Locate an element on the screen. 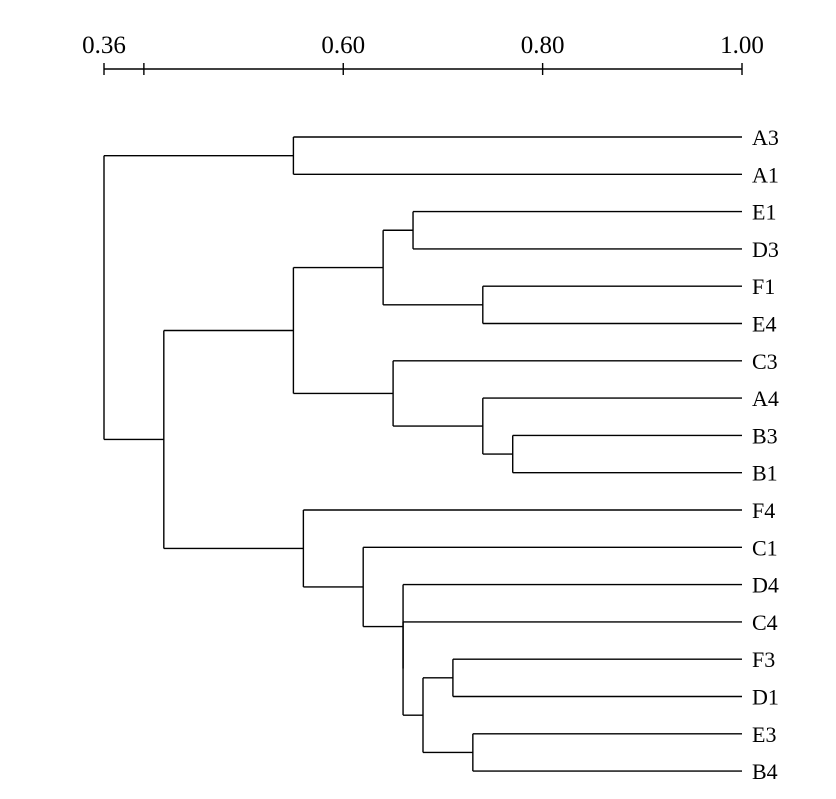 The width and height of the screenshot is (836, 799). axis-tick-label: 1.00 is located at coordinates (742, 45).